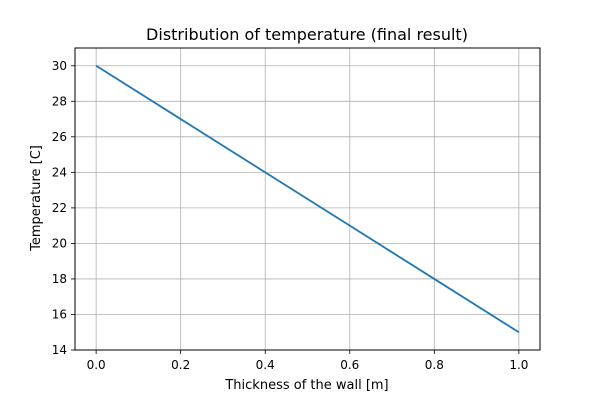 Image resolution: width=600 pixels, height=400 pixels. I want to click on y-tick-label: 30, so click(59, 66).